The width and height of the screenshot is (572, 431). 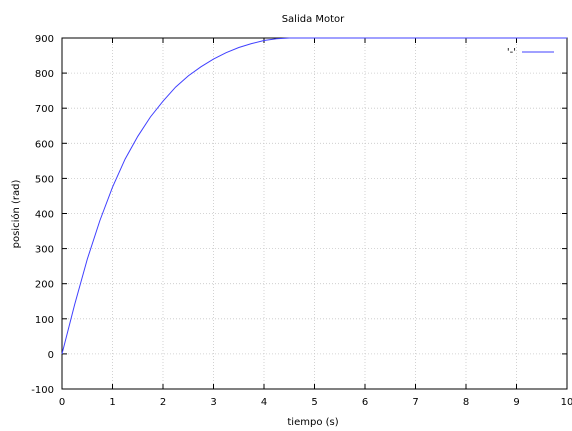 I want to click on x-tick-label: 3, so click(x=213, y=402).